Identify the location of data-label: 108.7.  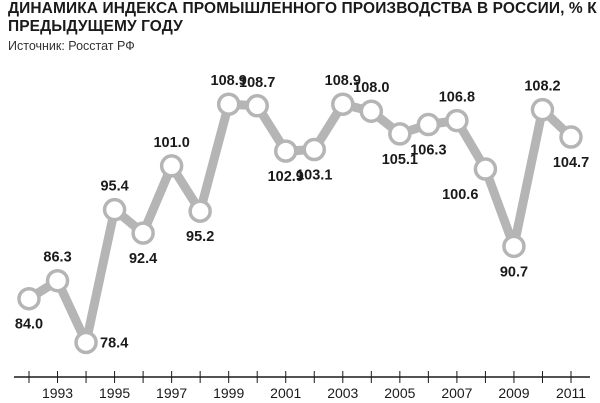
(257, 83).